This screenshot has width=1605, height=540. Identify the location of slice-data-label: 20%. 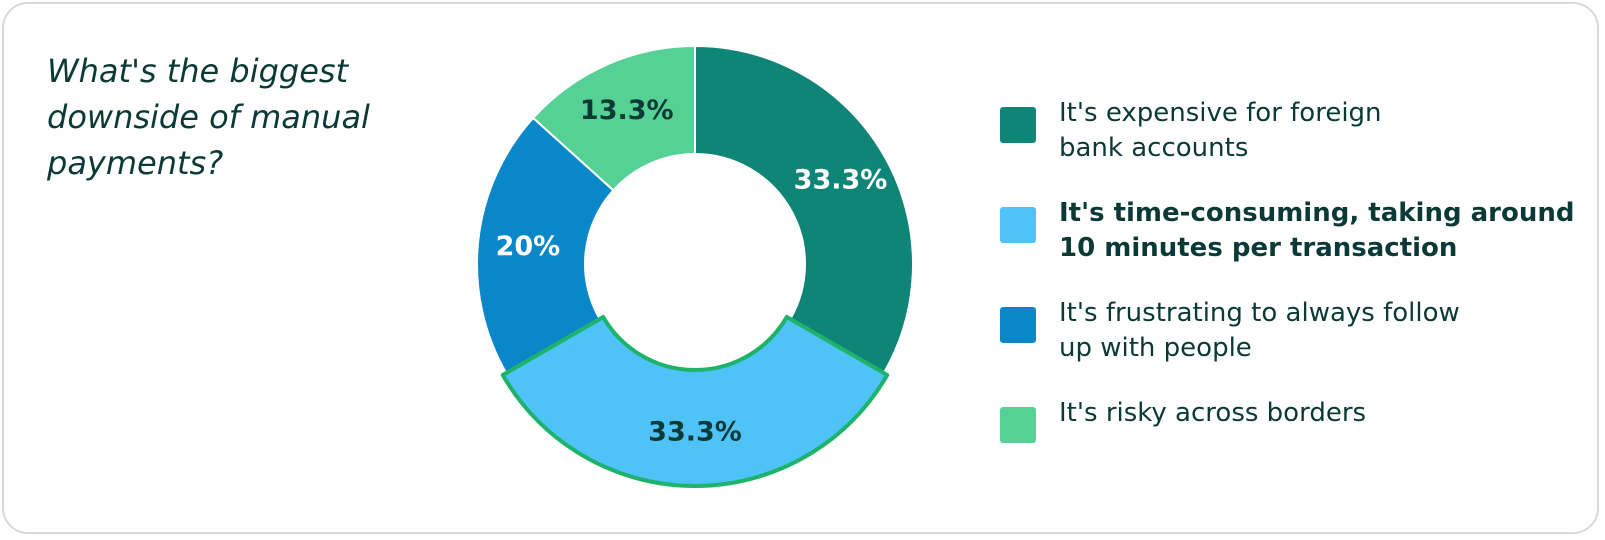
(528, 246).